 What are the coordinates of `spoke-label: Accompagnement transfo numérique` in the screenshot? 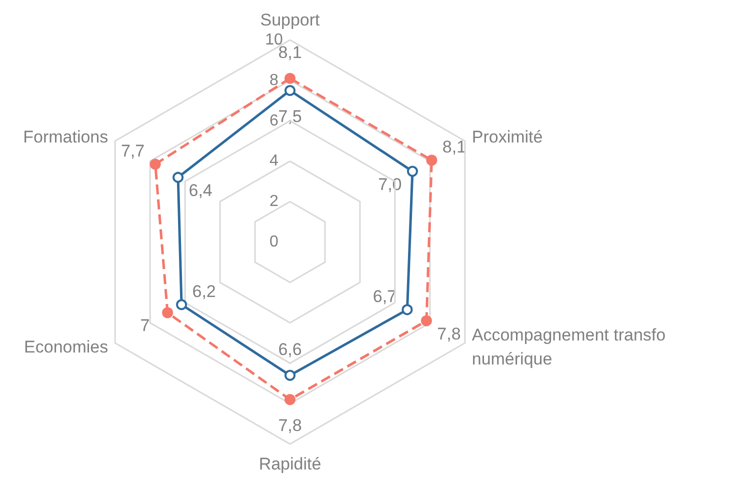 It's located at (569, 347).